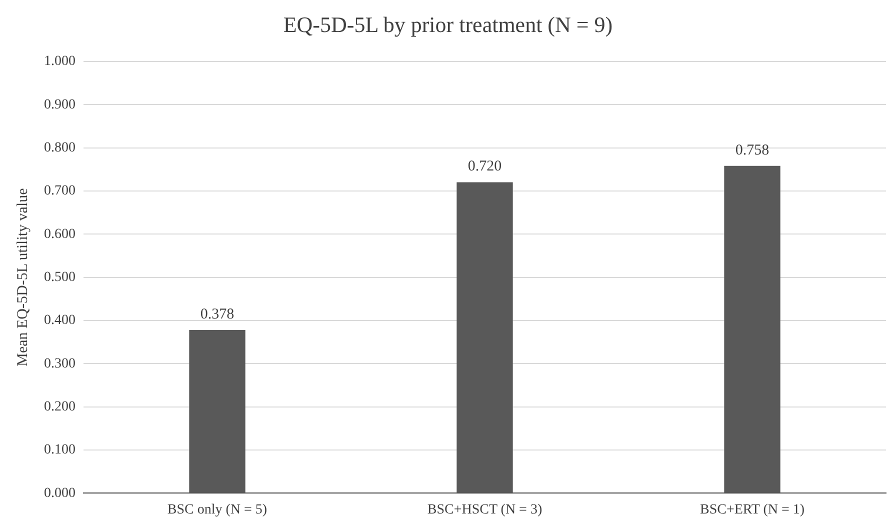 Image resolution: width=896 pixels, height=531 pixels. I want to click on data-label: 0.720, so click(485, 166).